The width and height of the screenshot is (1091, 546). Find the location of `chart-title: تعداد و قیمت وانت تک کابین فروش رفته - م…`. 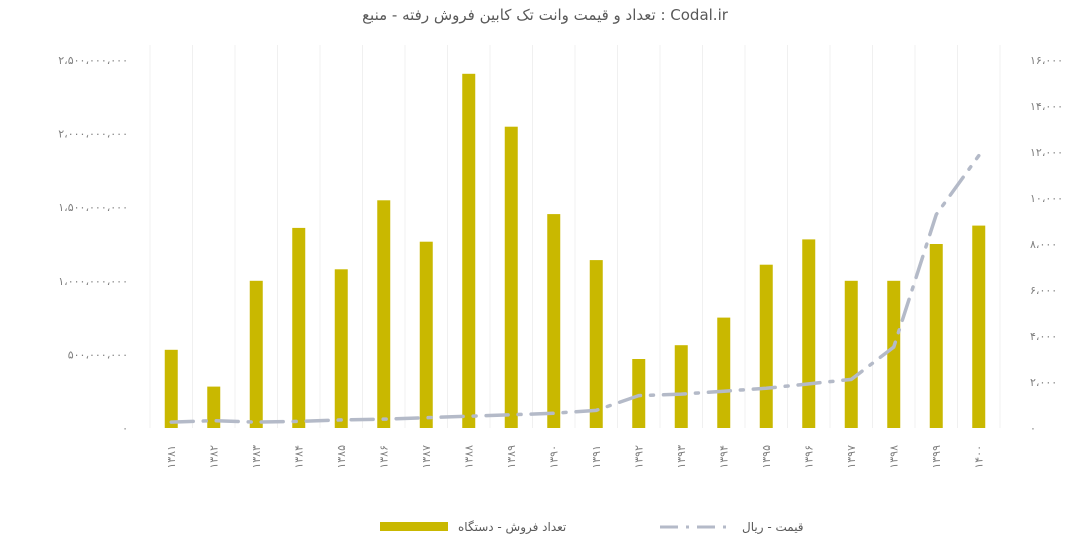

chart-title: تعداد و قیمت وانت تک کابین فروش رفته - م… is located at coordinates (545, 15).